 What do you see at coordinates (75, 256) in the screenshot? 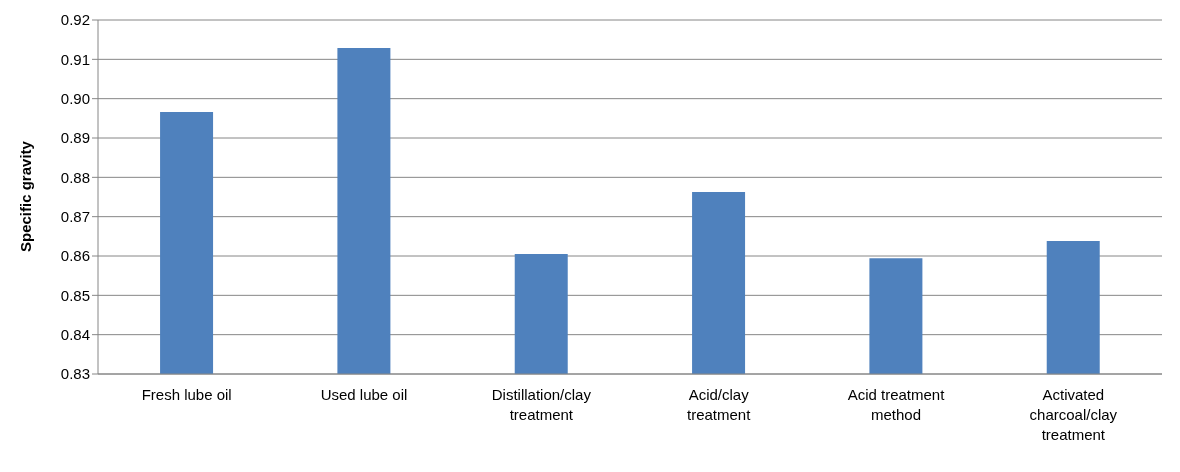
I see `y-tick-label: 0.86` at bounding box center [75, 256].